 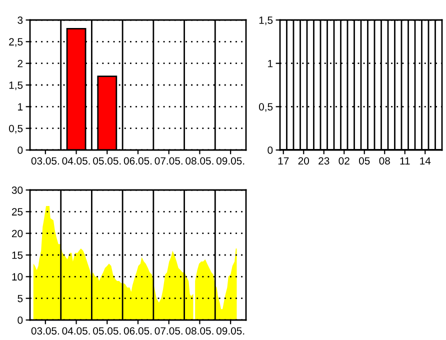 I want to click on y-tick-label: 20, so click(x=17, y=234).